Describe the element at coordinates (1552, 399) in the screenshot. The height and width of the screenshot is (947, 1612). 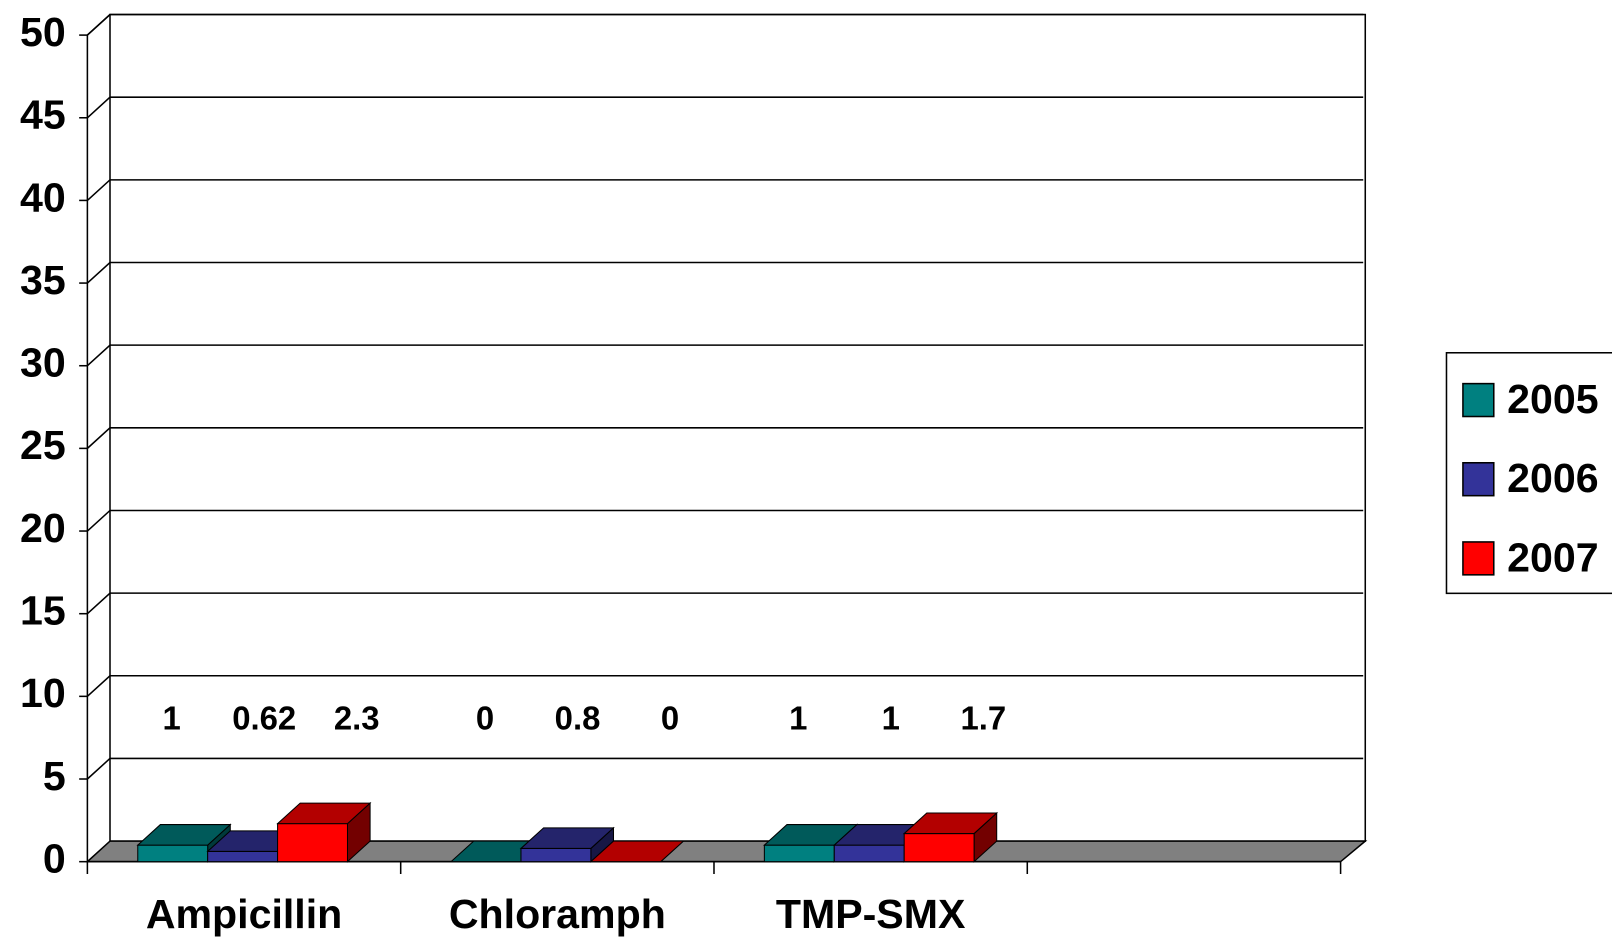
I see `legend-label: 2005` at that location.